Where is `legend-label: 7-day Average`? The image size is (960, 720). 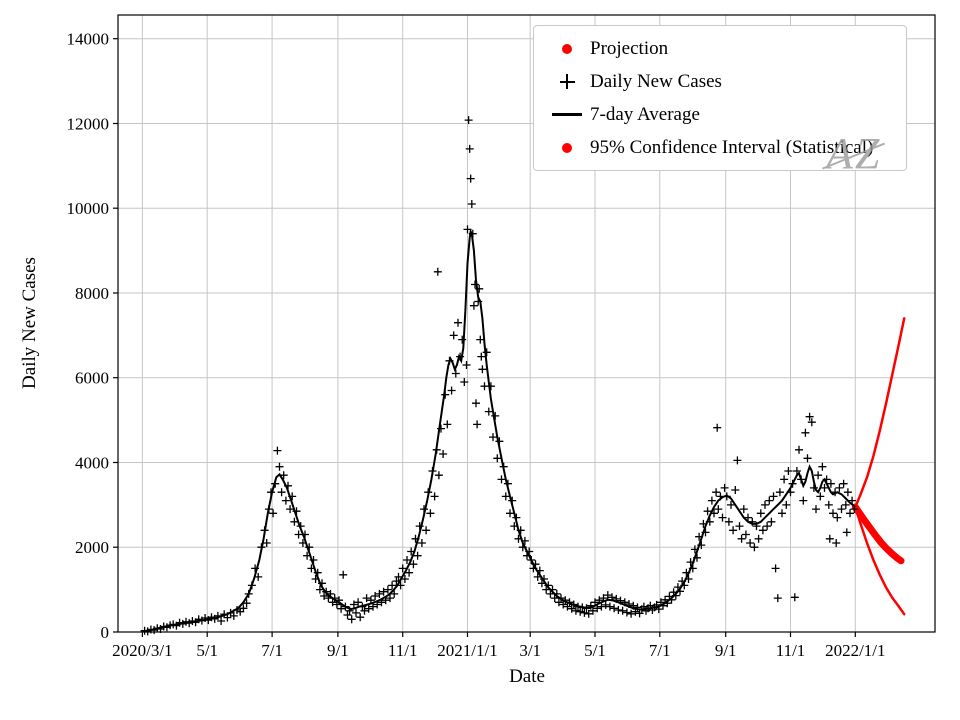 legend-label: 7-day Average is located at coordinates (645, 114).